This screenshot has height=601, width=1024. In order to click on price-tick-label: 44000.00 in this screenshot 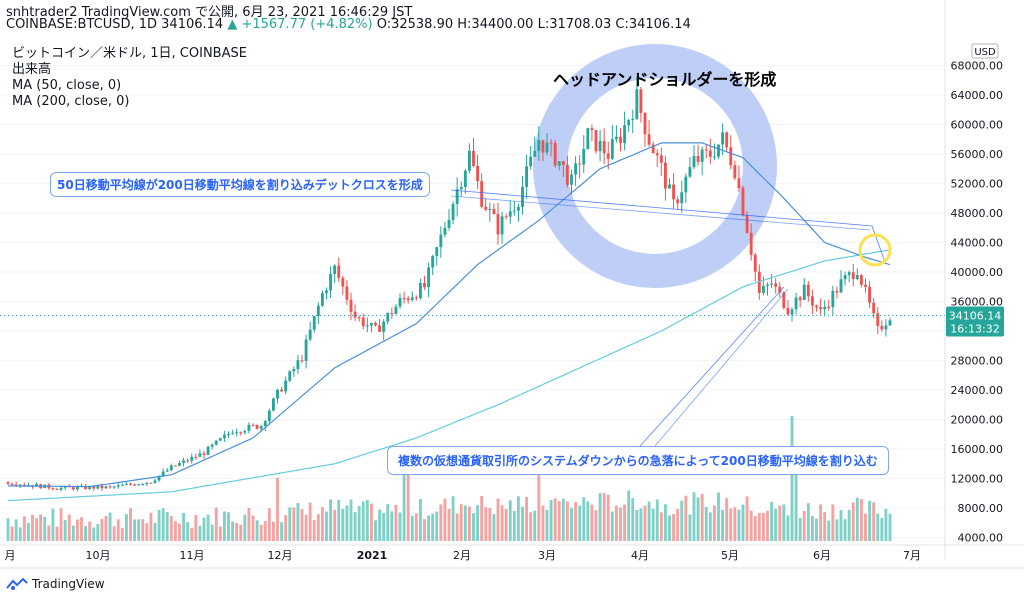, I will do `click(977, 243)`.